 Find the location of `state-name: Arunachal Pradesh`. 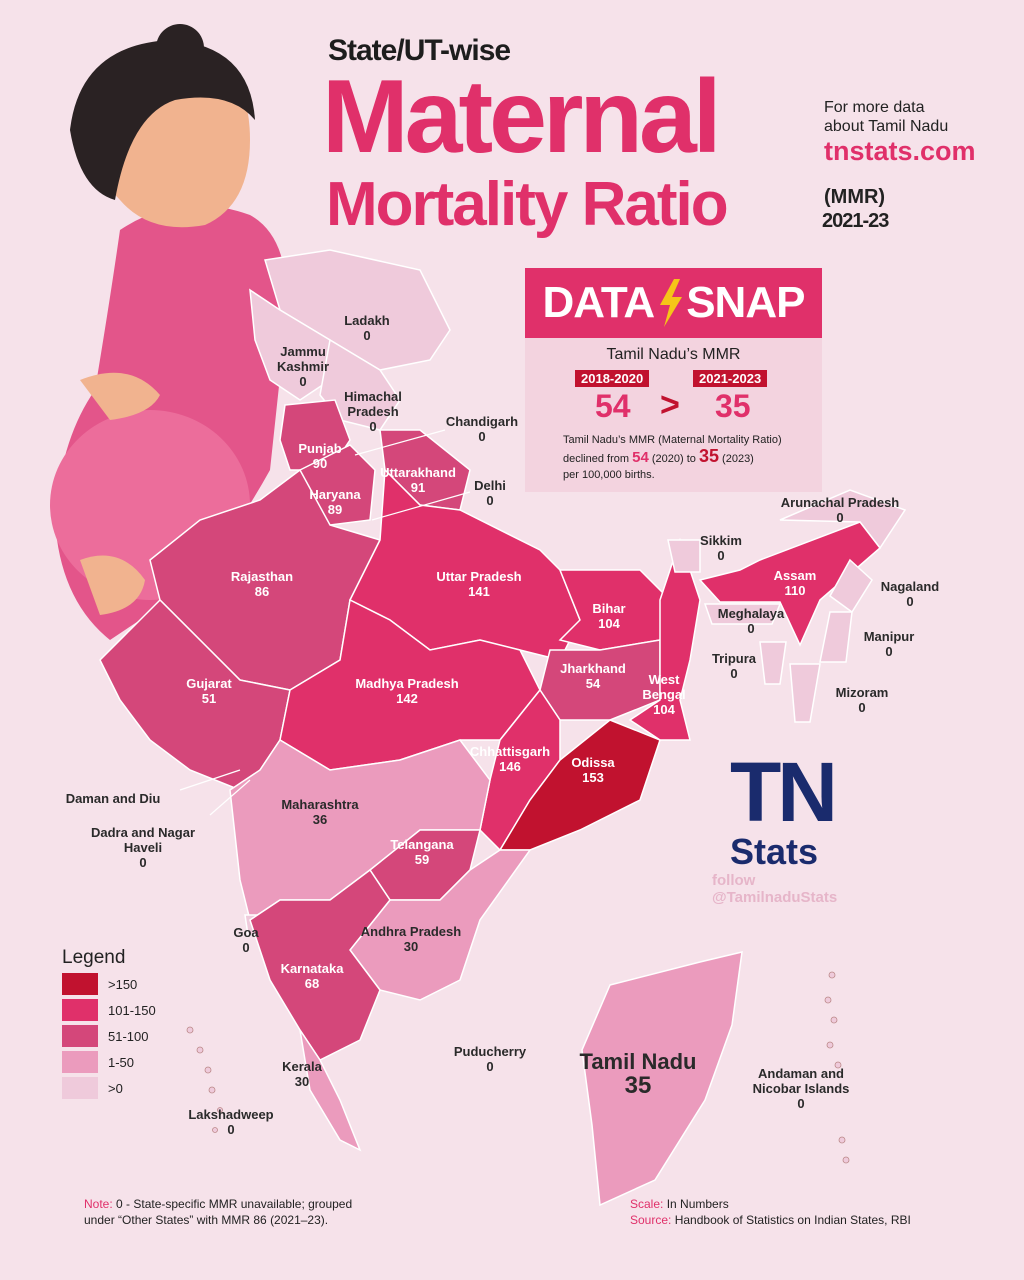

state-name: Arunachal Pradesh is located at coordinates (840, 502).